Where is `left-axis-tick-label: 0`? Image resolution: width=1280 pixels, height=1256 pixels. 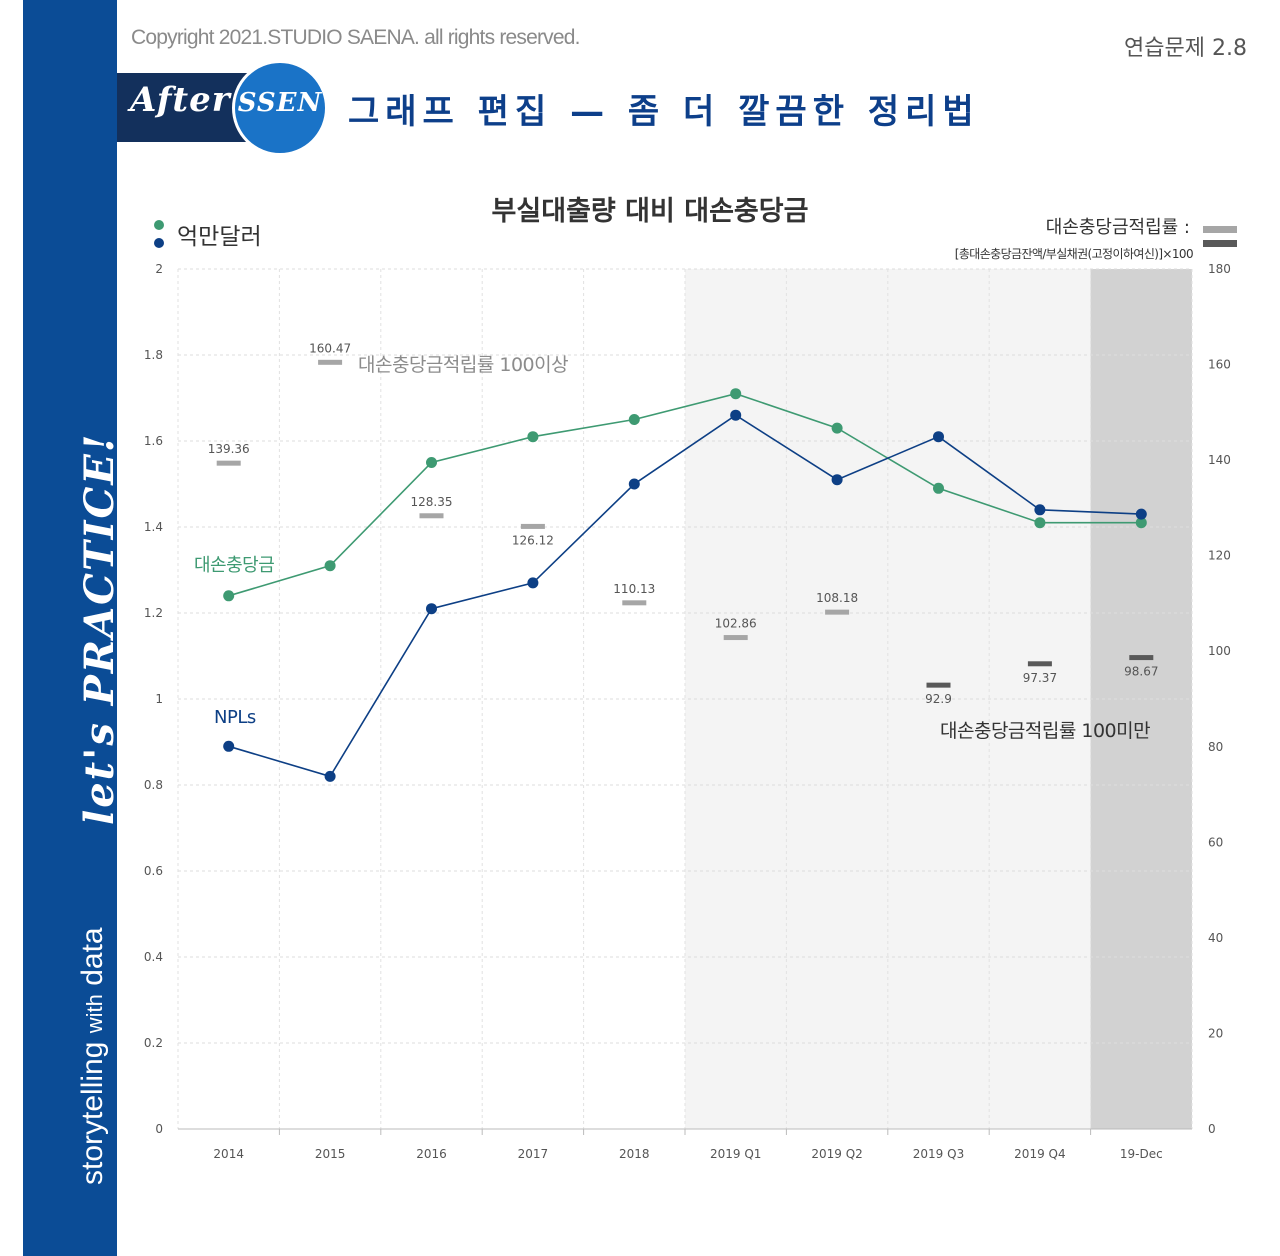
left-axis-tick-label: 0 is located at coordinates (159, 1129).